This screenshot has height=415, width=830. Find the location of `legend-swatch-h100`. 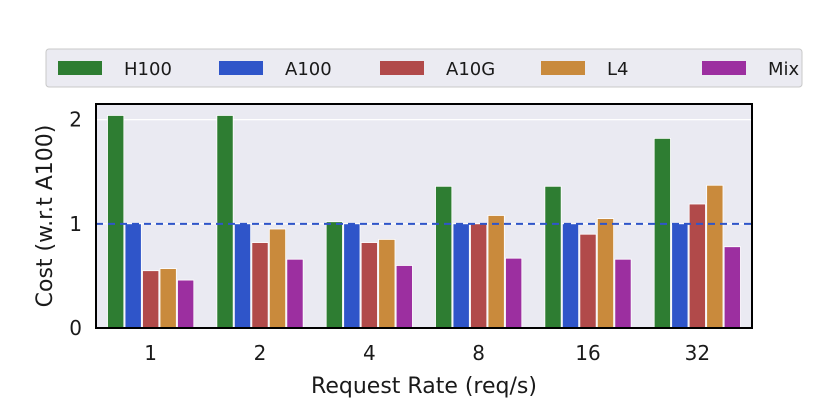

legend-swatch-h100 is located at coordinates (80, 68).